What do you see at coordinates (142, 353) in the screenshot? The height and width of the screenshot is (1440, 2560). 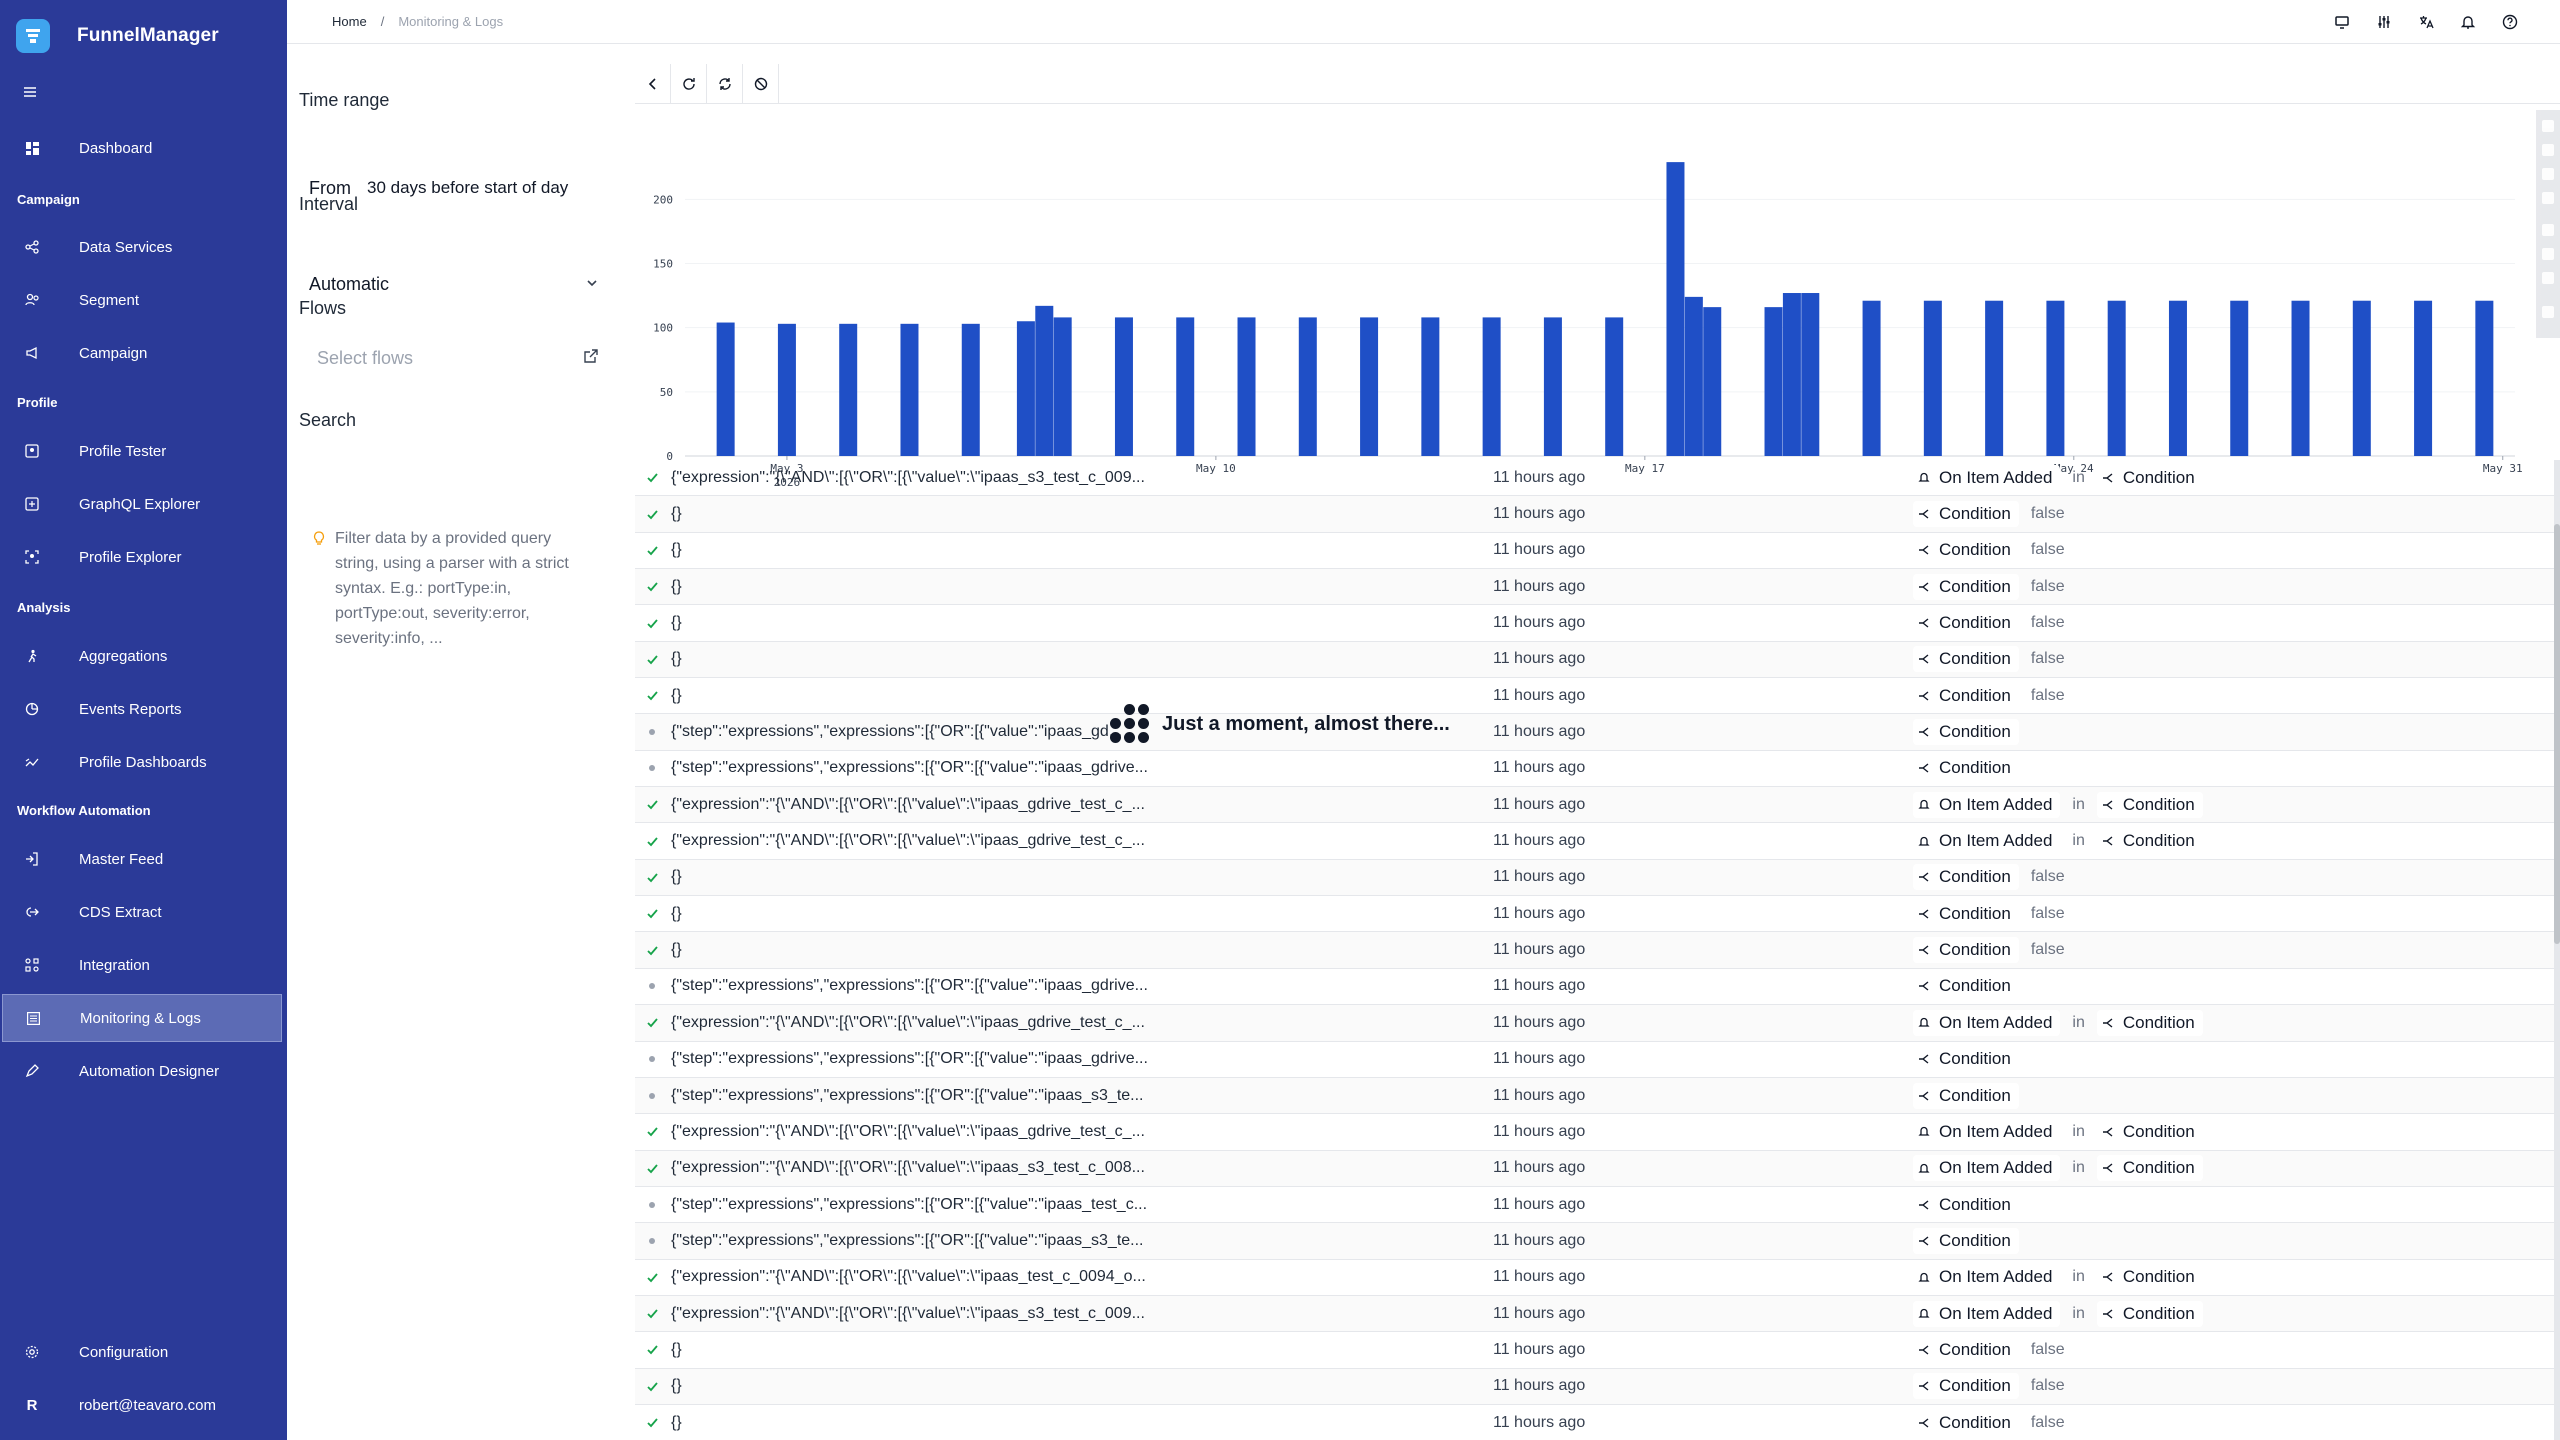 I see `nav-campaign: Campaign` at bounding box center [142, 353].